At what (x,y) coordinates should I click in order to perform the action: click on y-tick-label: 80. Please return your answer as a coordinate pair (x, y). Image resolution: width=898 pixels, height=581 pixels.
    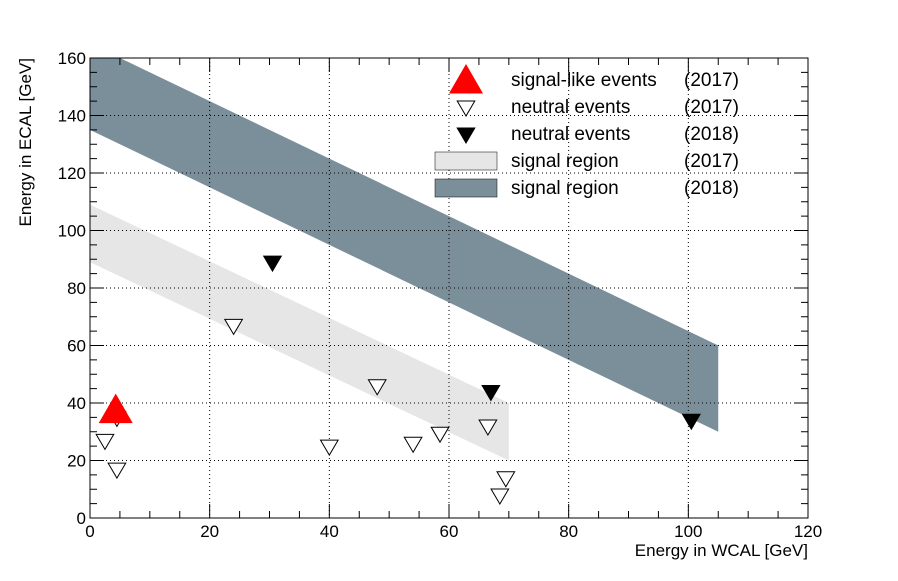
    Looking at the image, I should click on (76, 288).